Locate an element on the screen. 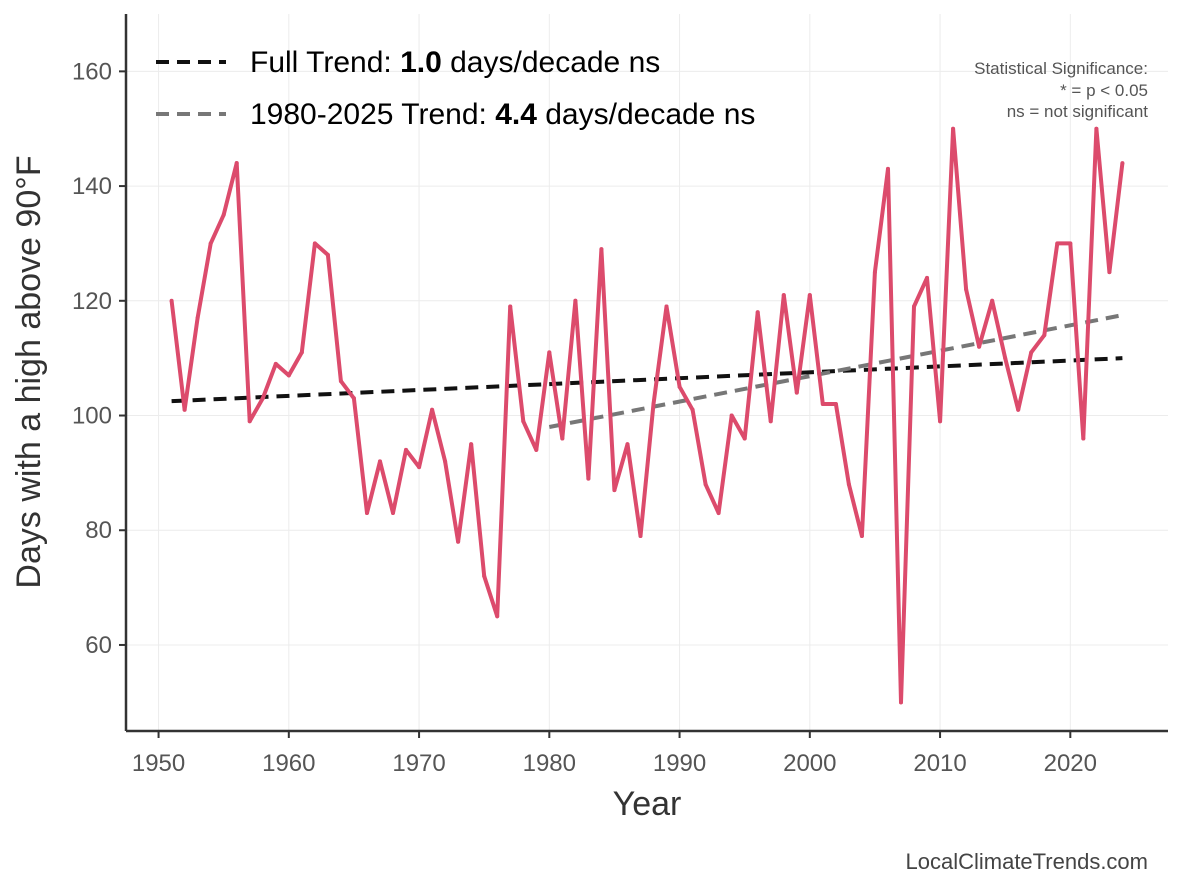 The image size is (1184, 889). data-point-1976 is located at coordinates (497, 616).